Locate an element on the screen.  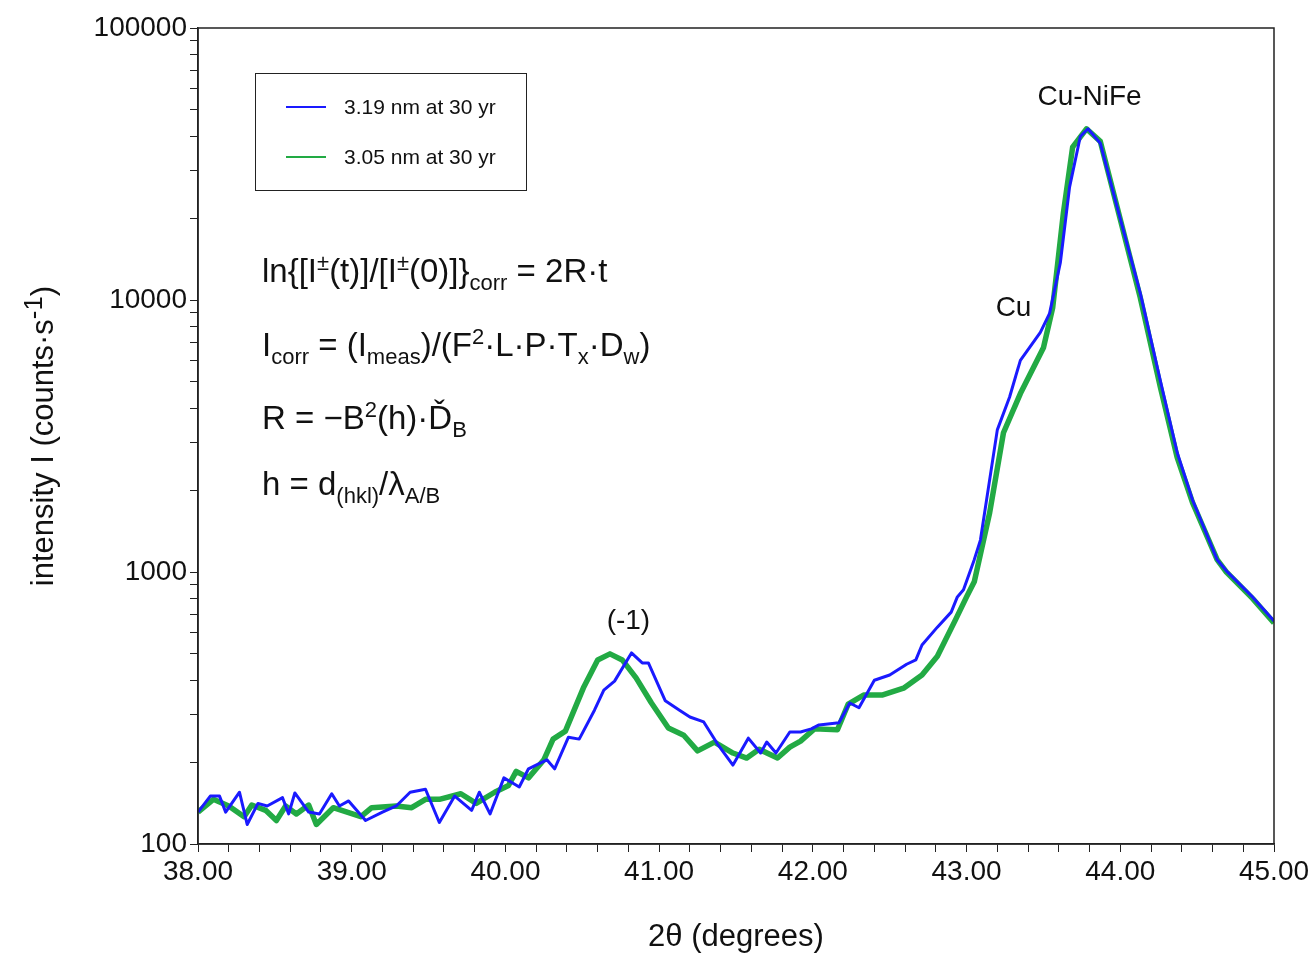
text: I$_{corr}$ = (I$_{meas}$)/(F$^{2}$·L·P·T$_{x}$·D$_{w}$) is located at coordinates (456, 346).